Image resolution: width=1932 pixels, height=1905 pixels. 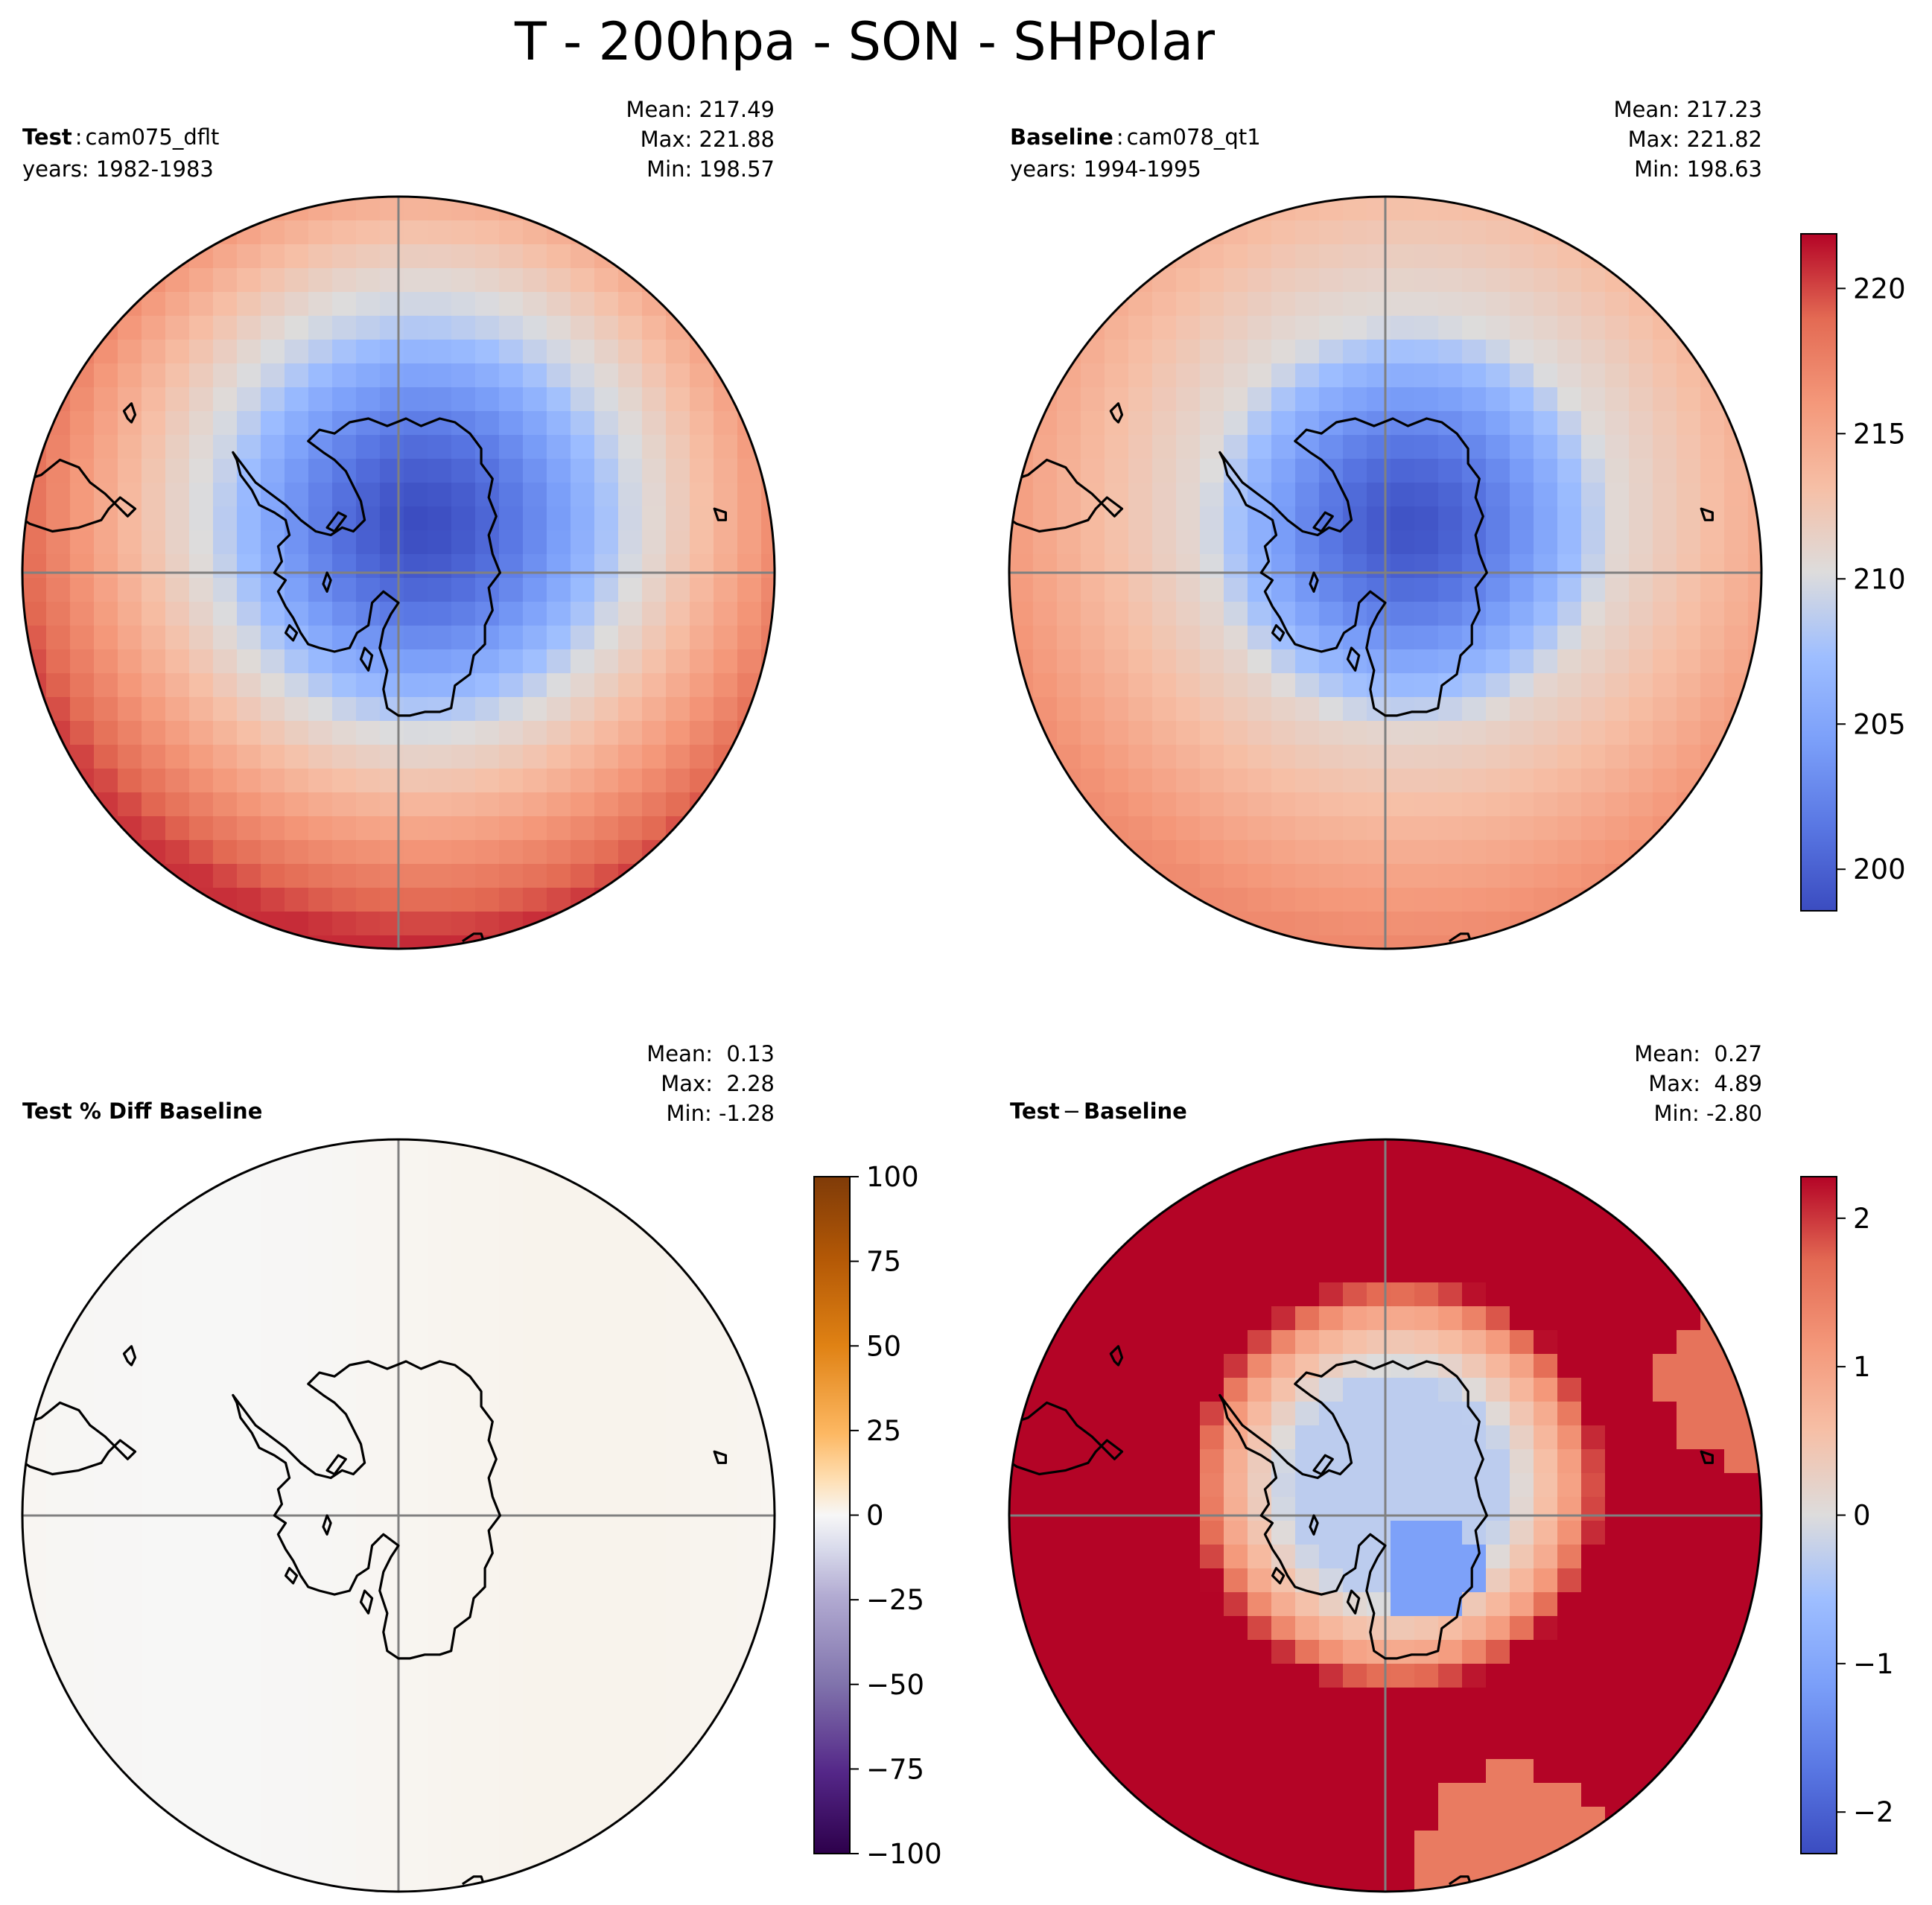 I want to click on panel-diff-max: Max: 4.89, so click(x=1705, y=1083).